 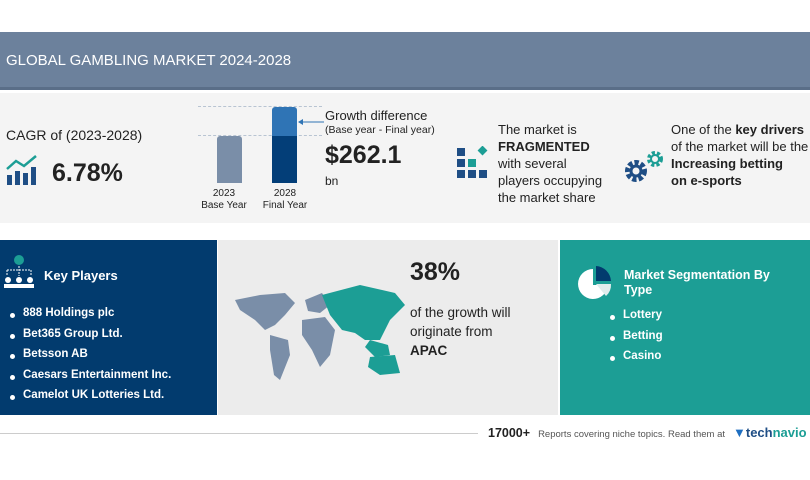 What do you see at coordinates (229, 159) in the screenshot?
I see `bar-2023` at bounding box center [229, 159].